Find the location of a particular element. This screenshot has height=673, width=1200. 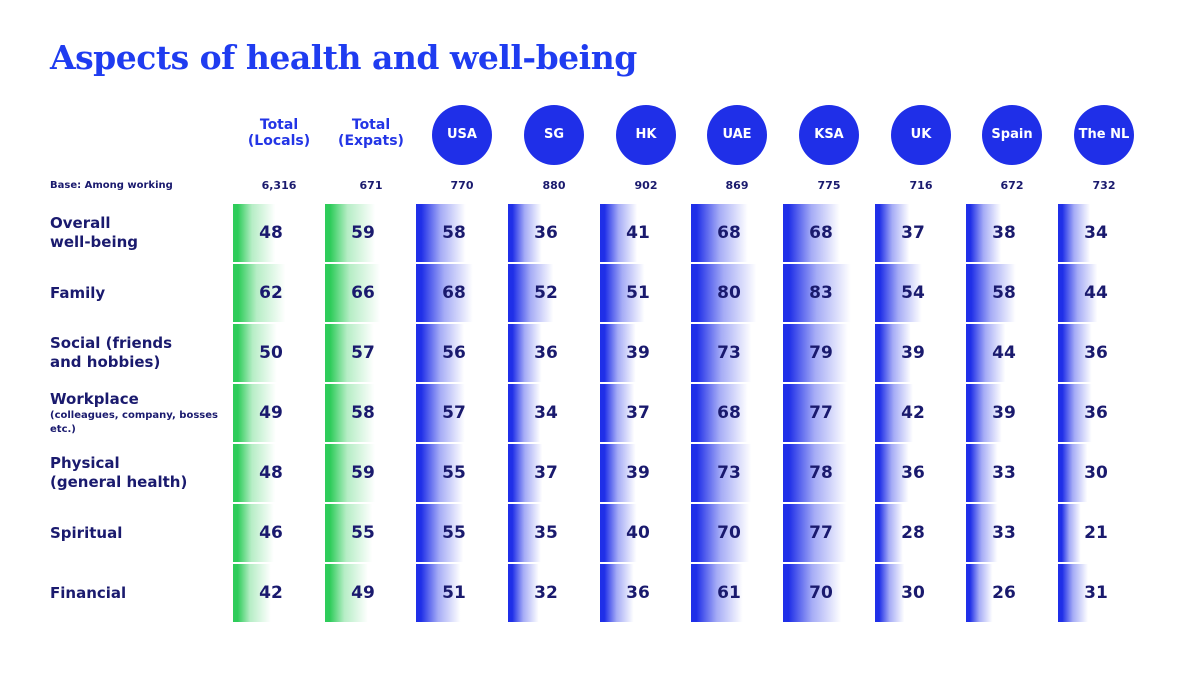

value-cell: 49 is located at coordinates (363, 593).